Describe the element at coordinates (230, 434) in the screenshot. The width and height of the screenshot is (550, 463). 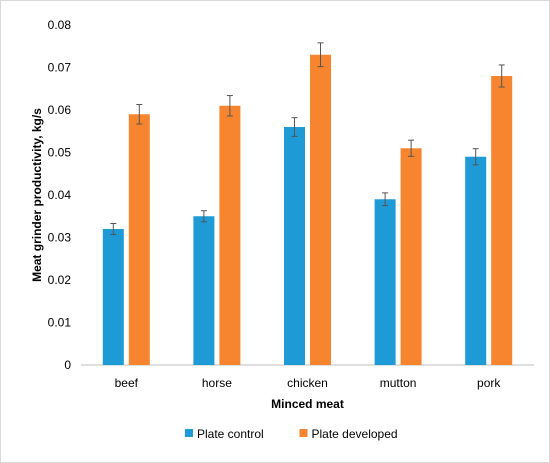
I see `legend-label: Plate control` at that location.